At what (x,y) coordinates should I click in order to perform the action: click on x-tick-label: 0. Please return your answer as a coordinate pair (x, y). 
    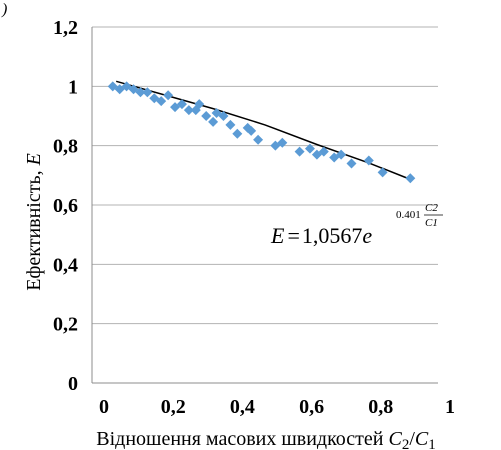
    Looking at the image, I should click on (104, 407).